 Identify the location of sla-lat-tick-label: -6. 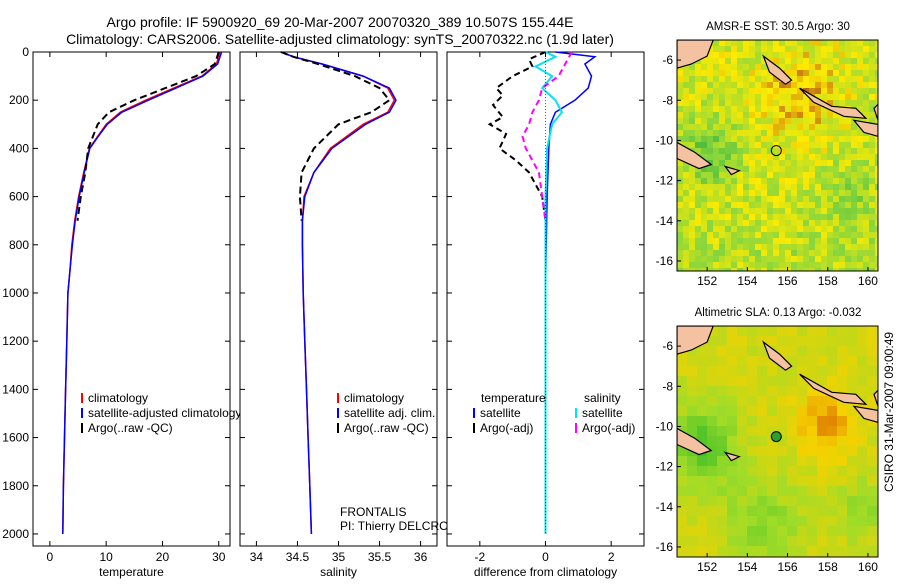
(667, 346).